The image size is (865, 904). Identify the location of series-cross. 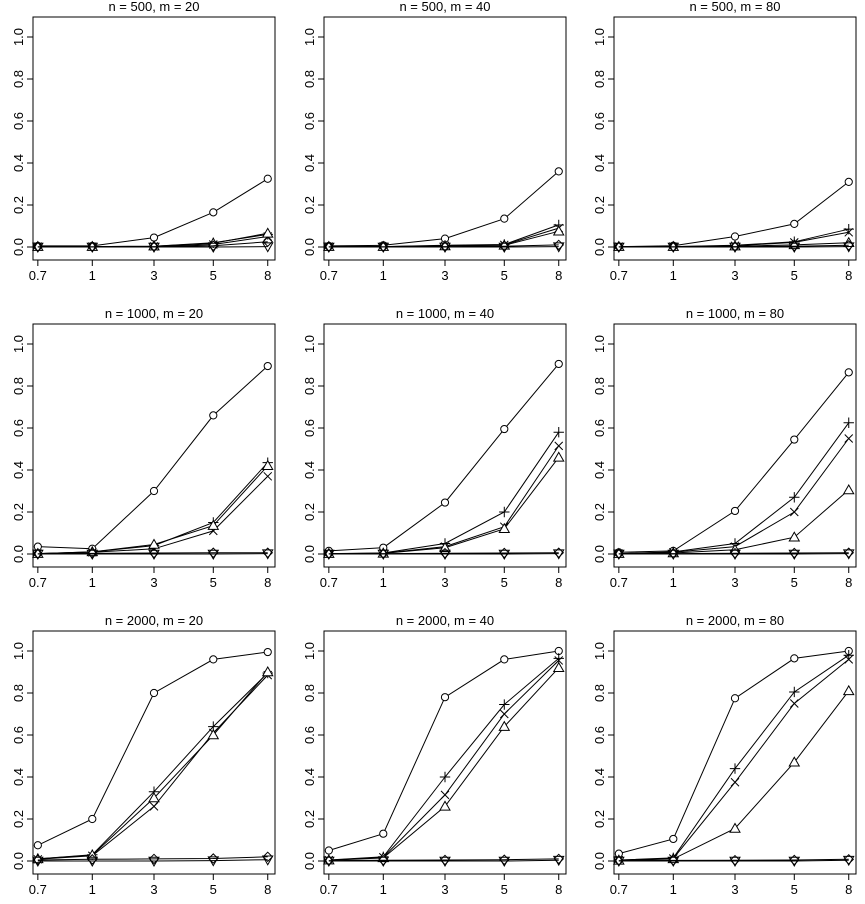
(734, 760).